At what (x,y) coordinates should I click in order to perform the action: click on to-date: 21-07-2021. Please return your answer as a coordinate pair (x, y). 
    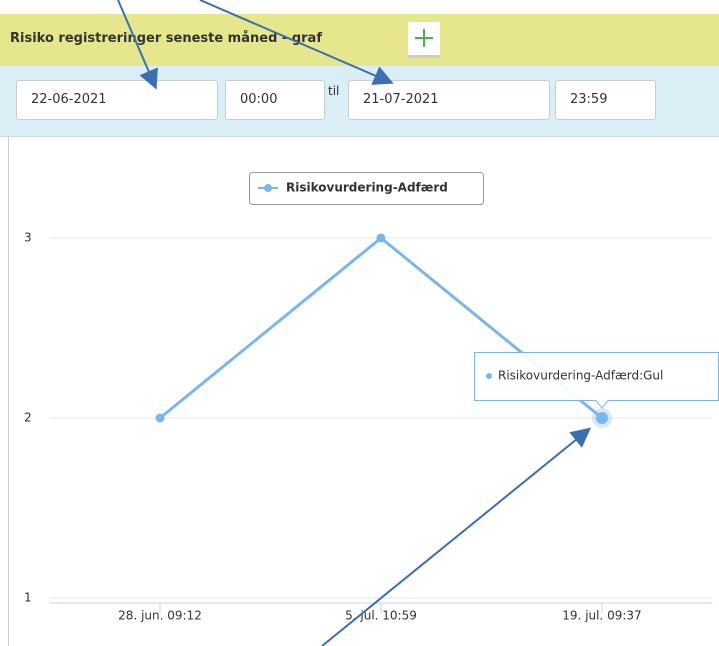
    Looking at the image, I should click on (449, 100).